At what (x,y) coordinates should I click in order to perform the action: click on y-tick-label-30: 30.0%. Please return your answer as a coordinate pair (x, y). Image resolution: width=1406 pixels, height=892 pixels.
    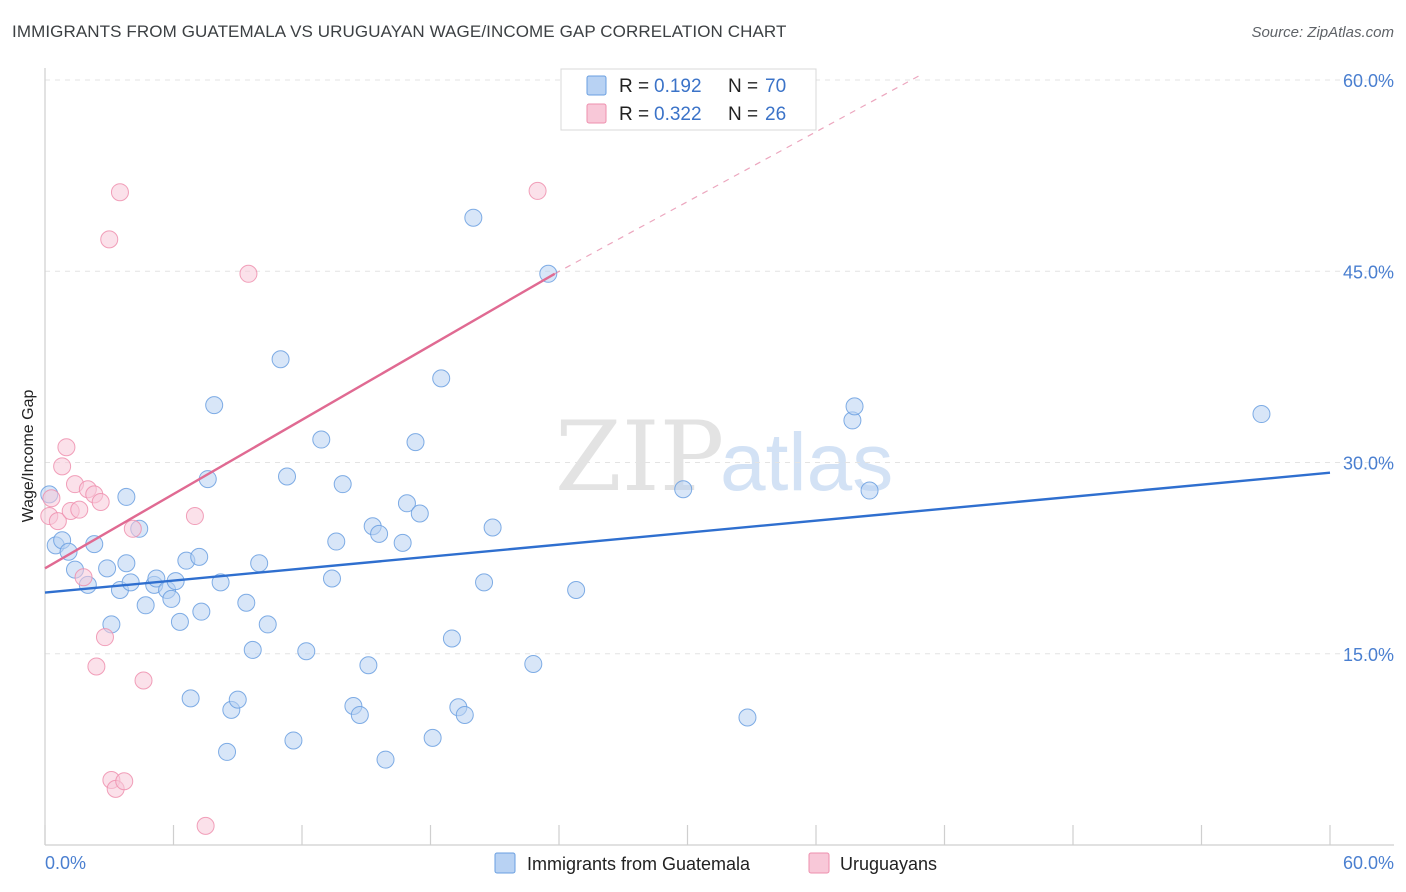
    Looking at the image, I should click on (1368, 464).